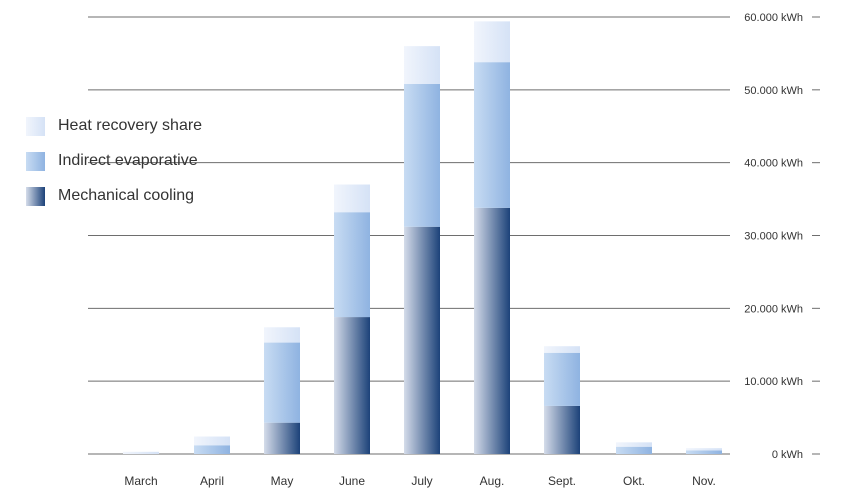 The height and width of the screenshot is (500, 848). Describe the element at coordinates (352, 385) in the screenshot. I see `bar-june-mechanical-cooling` at that location.